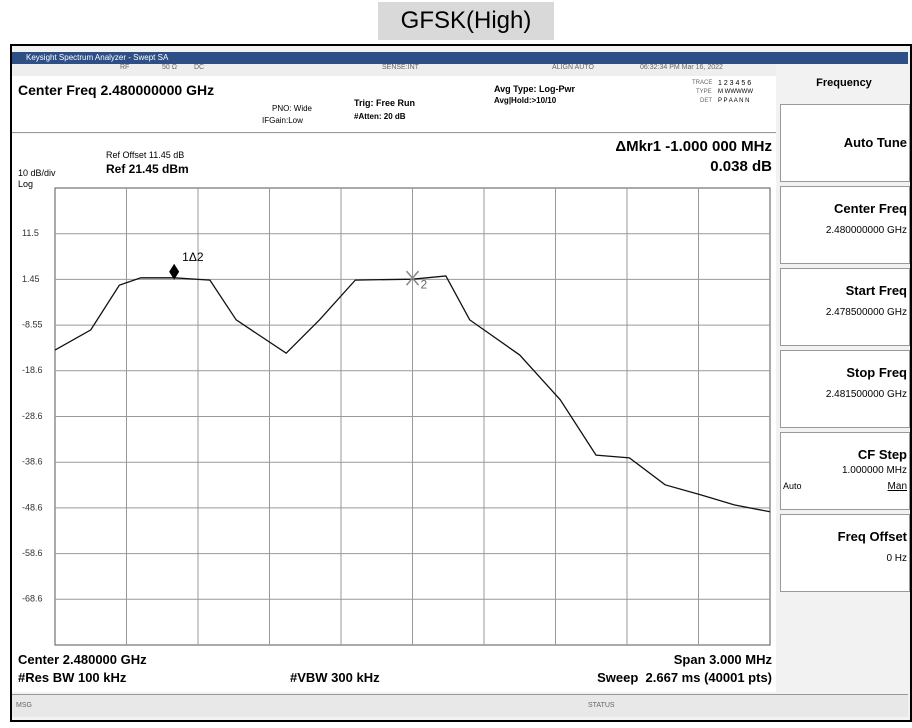 The image size is (912, 728). I want to click on softkey: Stop Freq 2.481500000 GHz, so click(845, 389).